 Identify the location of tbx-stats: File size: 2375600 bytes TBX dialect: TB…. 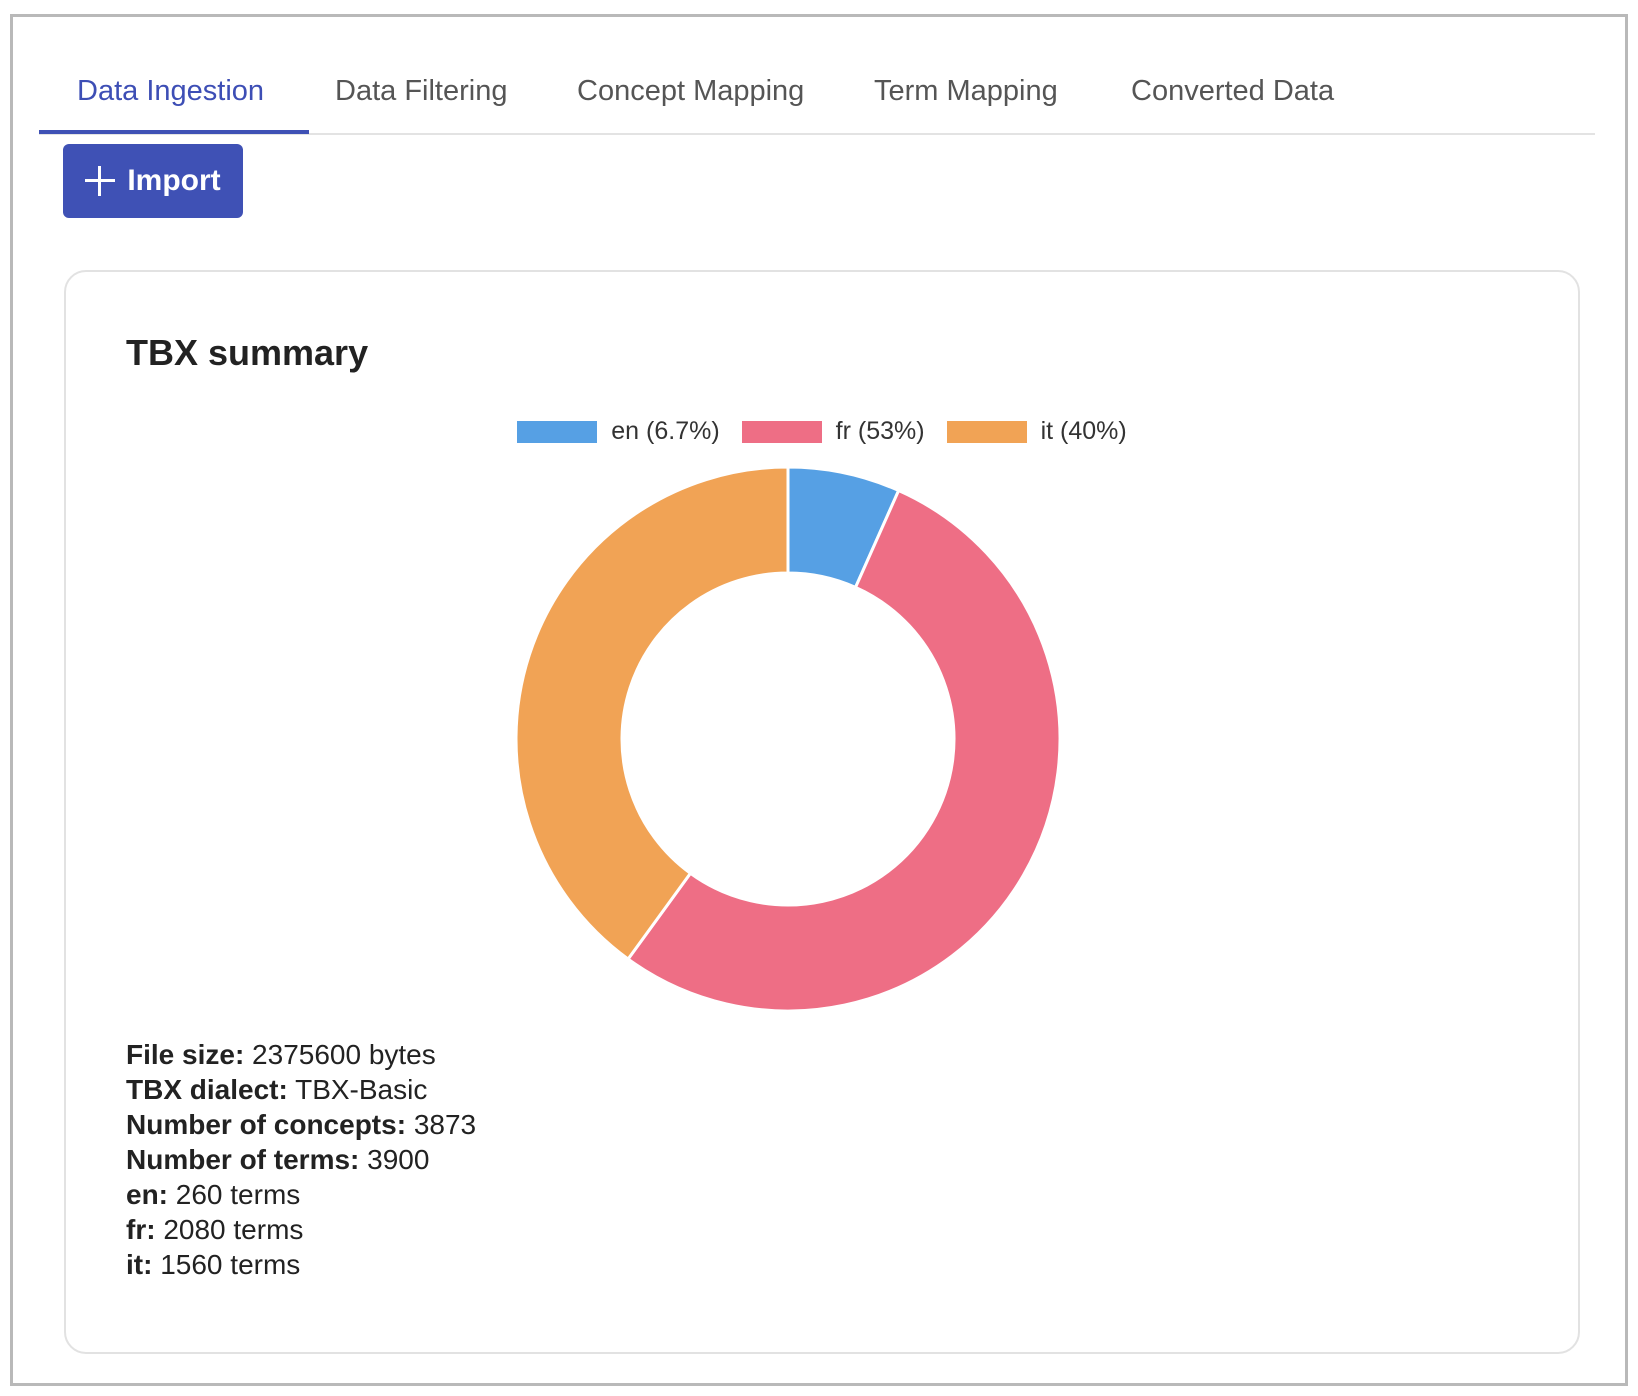
(301, 1159).